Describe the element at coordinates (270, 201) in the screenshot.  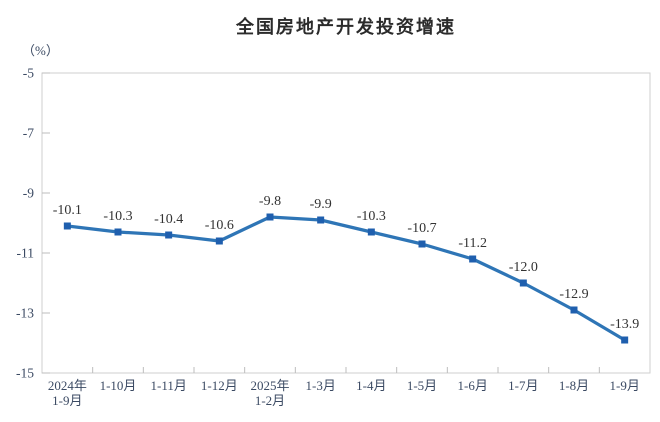
I see `data-point-label: -9.8` at that location.